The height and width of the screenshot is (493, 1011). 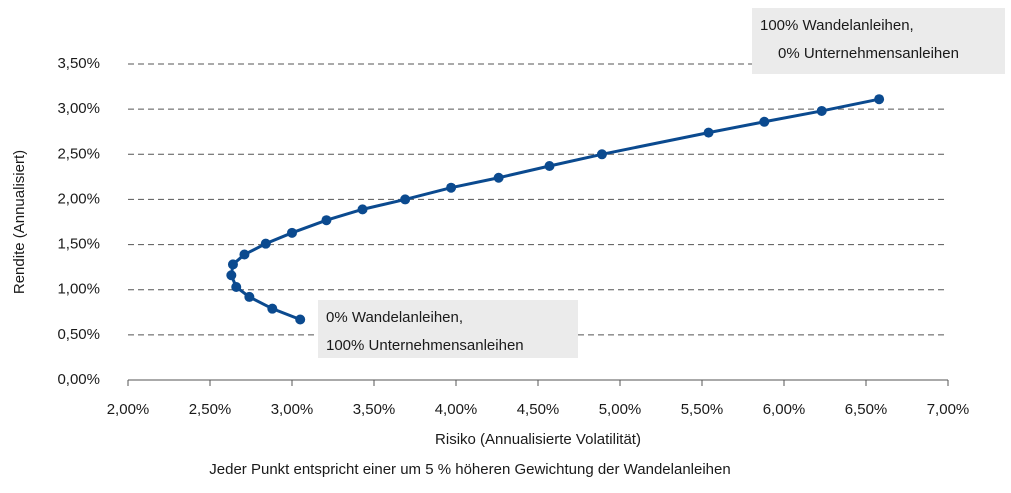 What do you see at coordinates (702, 409) in the screenshot?
I see `x-tick-label: 5,50%` at bounding box center [702, 409].